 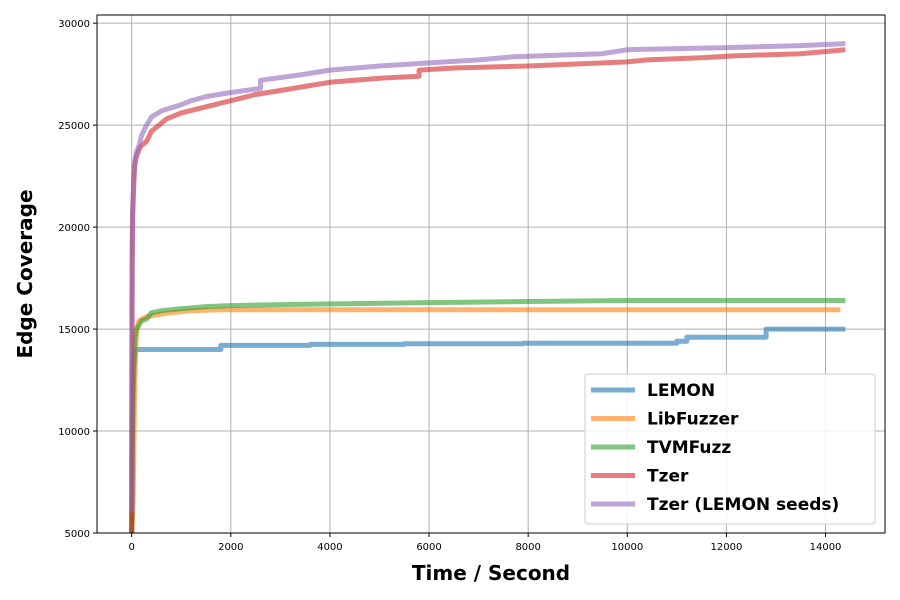 What do you see at coordinates (627, 547) in the screenshot?
I see `x-tick-label: 10000` at bounding box center [627, 547].